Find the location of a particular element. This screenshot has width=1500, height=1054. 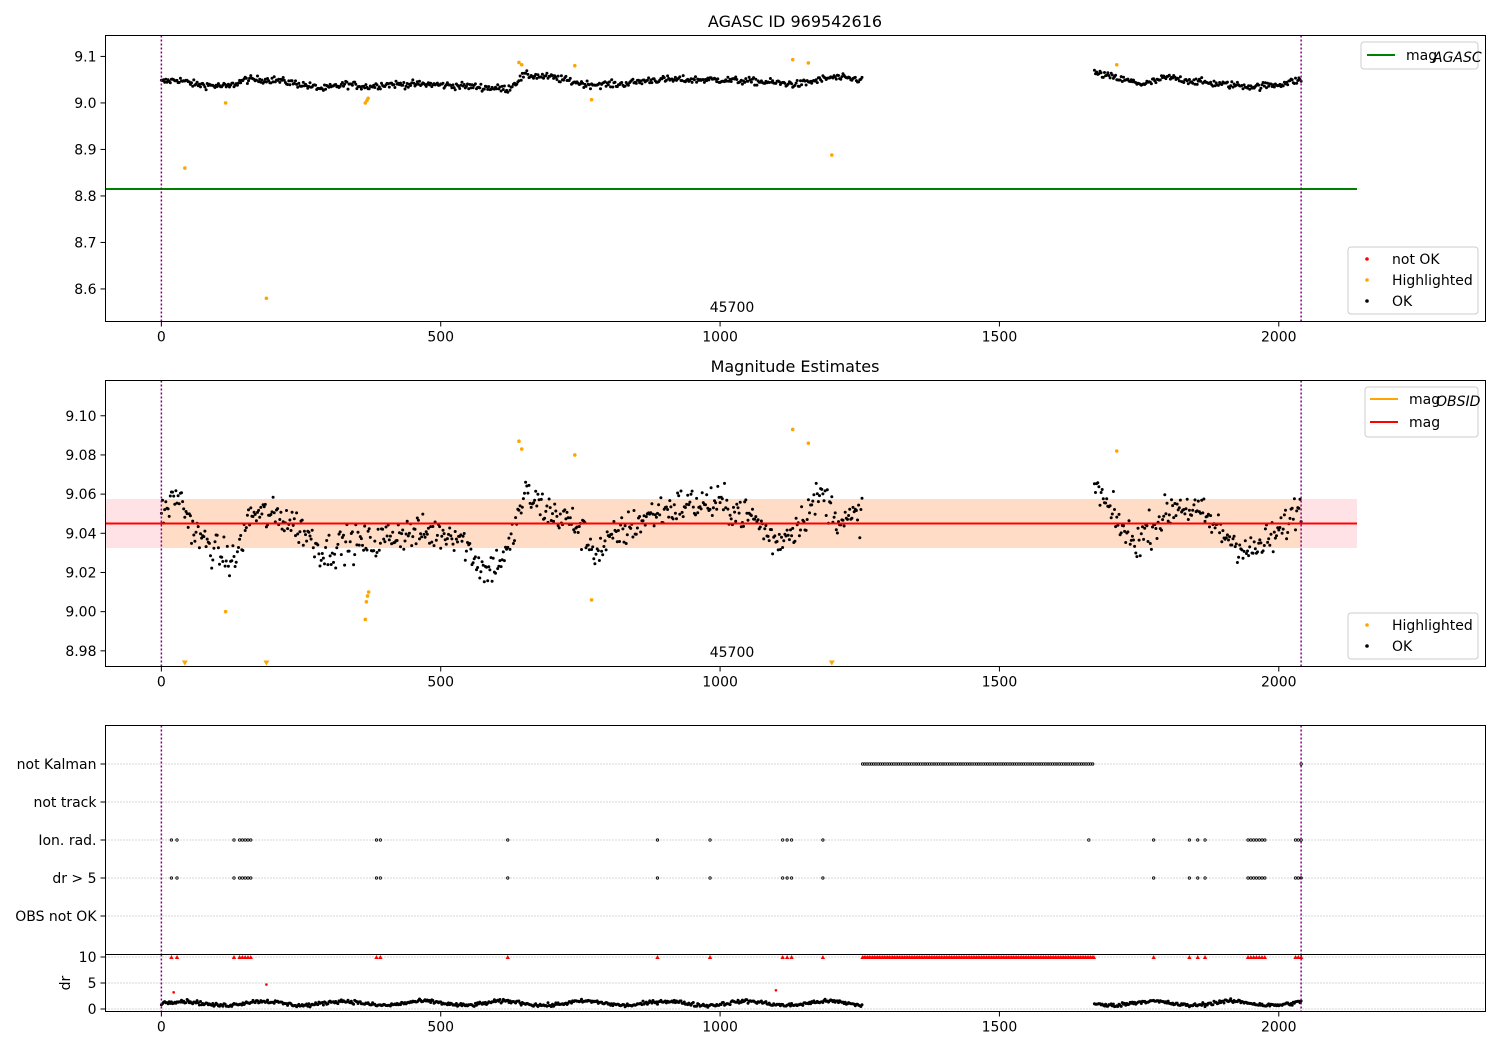

mag-highlighted-point is located at coordinates (367, 596).